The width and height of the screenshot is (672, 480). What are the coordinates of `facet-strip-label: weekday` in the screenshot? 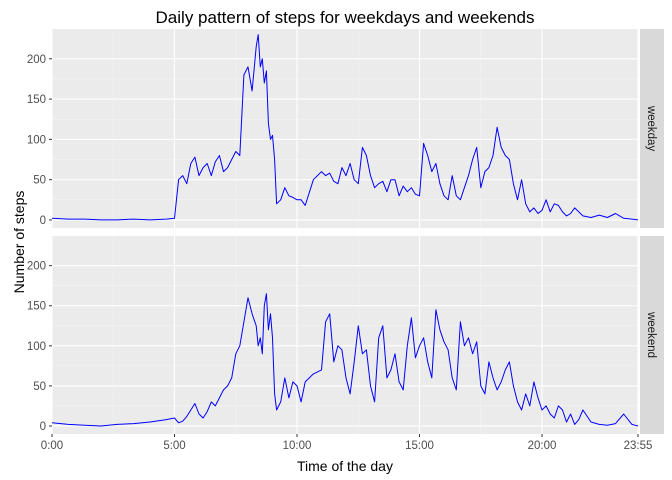 It's located at (651, 128).